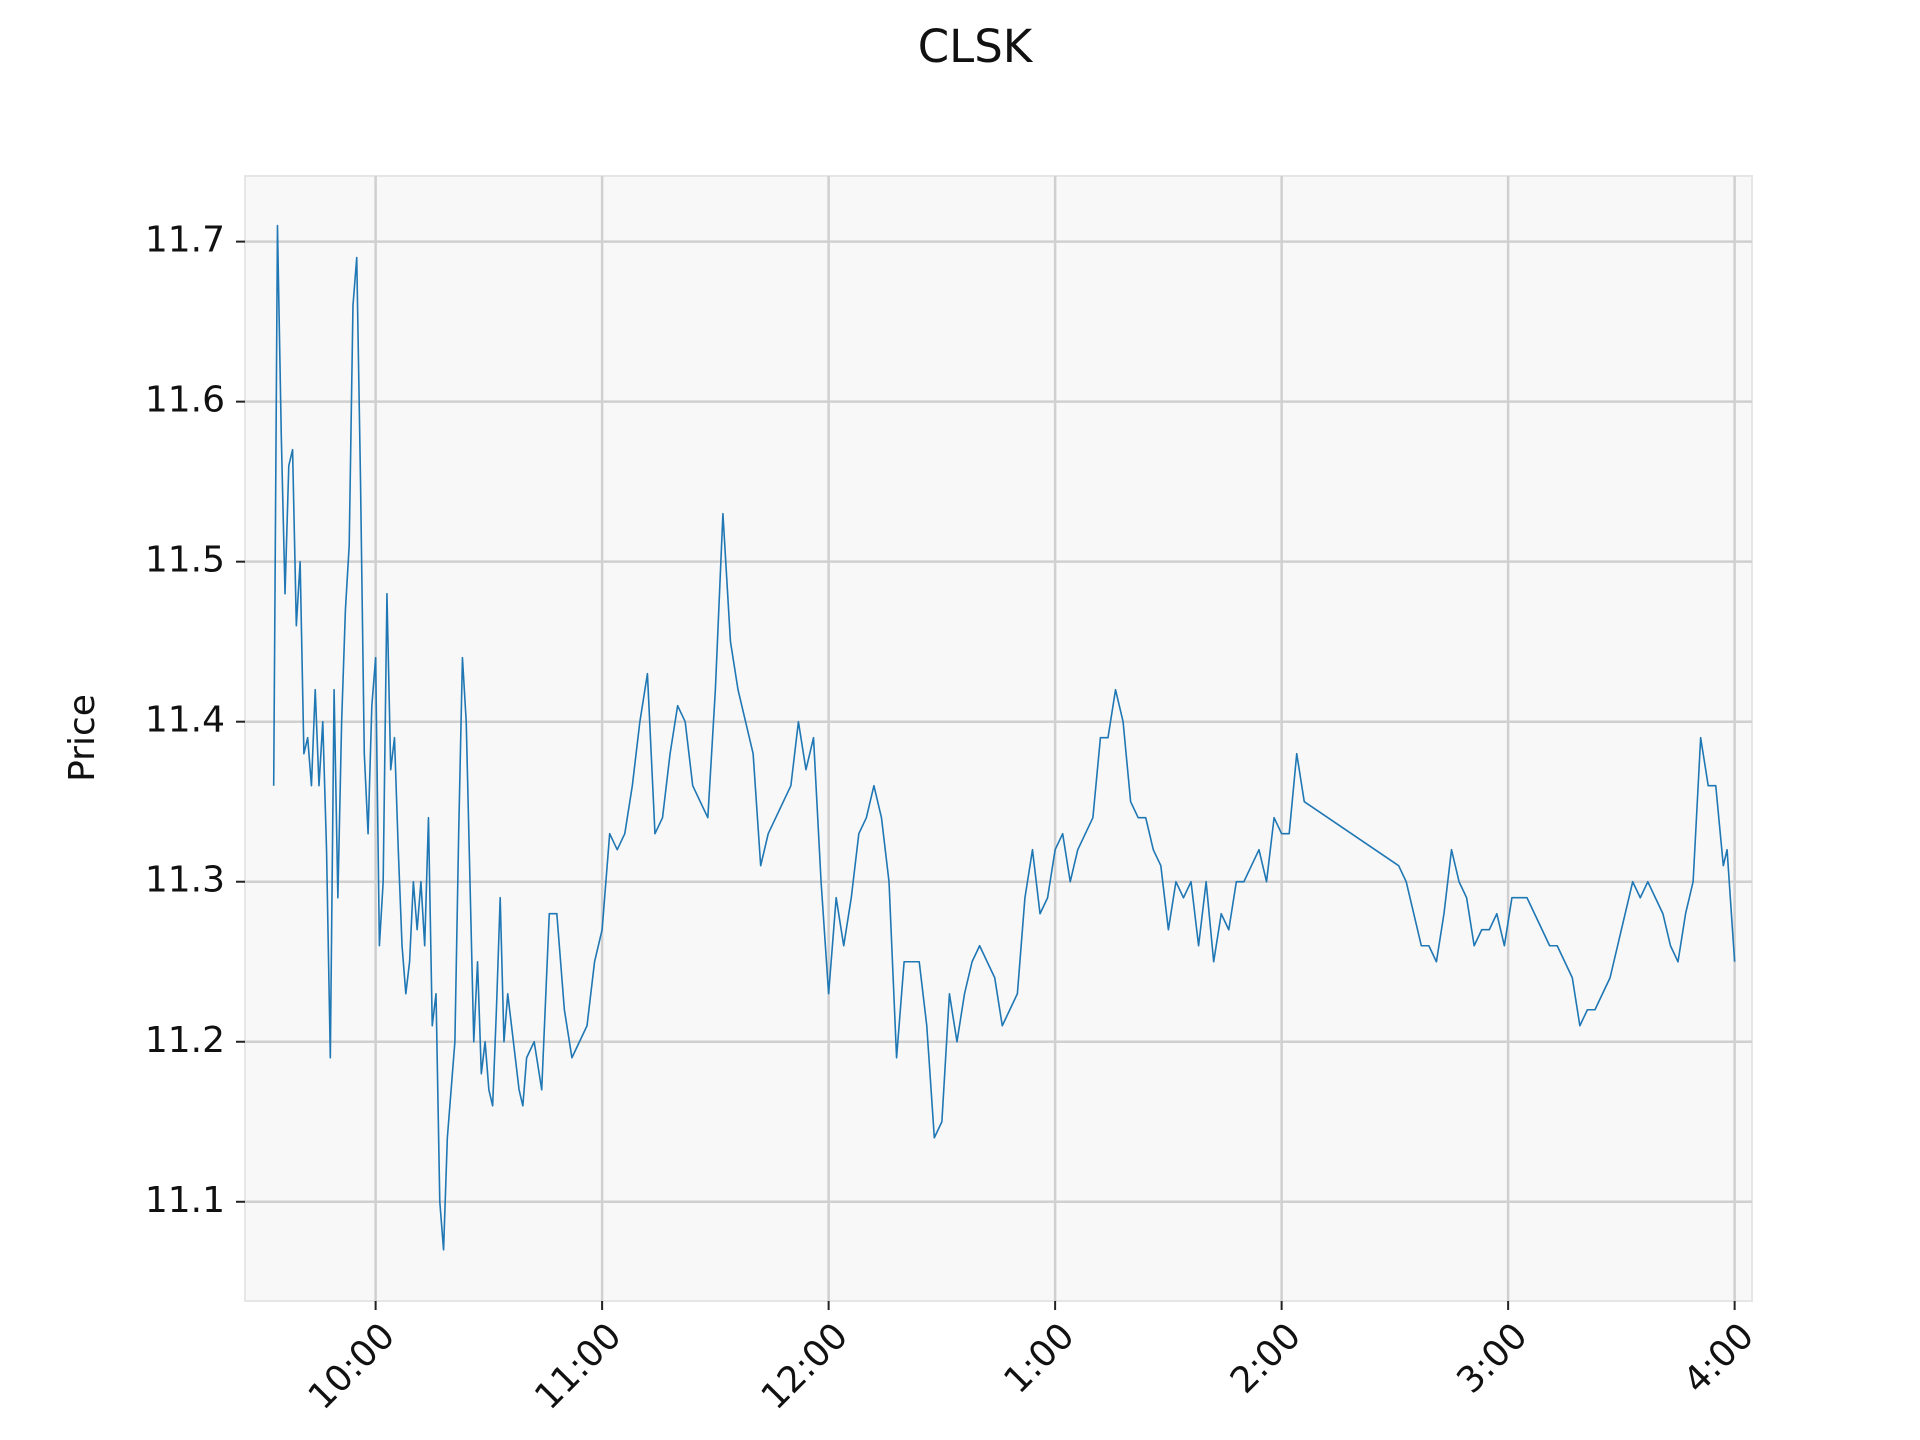 This screenshot has height=1440, width=1920. I want to click on y-tick-label: 11.1, so click(185, 1200).